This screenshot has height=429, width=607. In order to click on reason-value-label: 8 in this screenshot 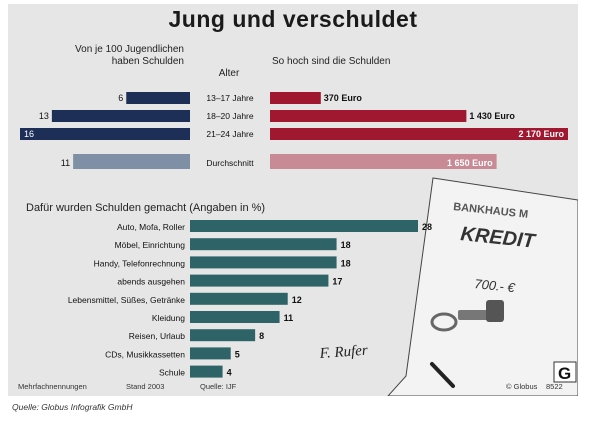, I will do `click(261, 336)`.